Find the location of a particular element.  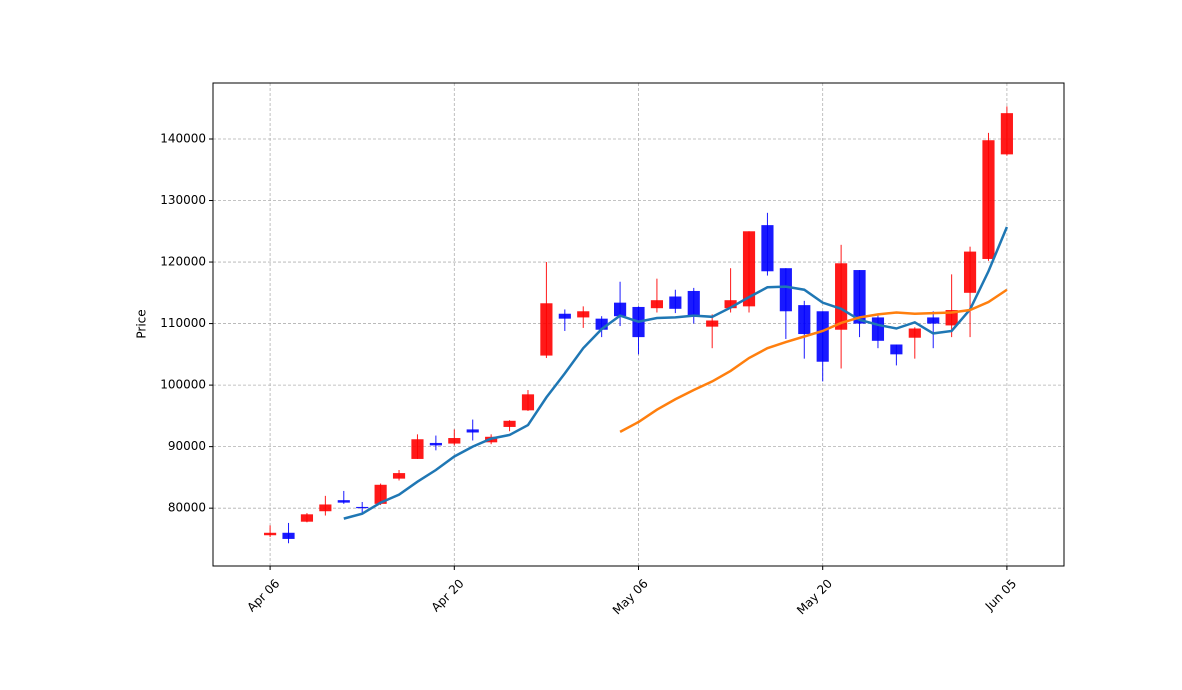

x-tick-label: Apr 06 is located at coordinates (263, 595).